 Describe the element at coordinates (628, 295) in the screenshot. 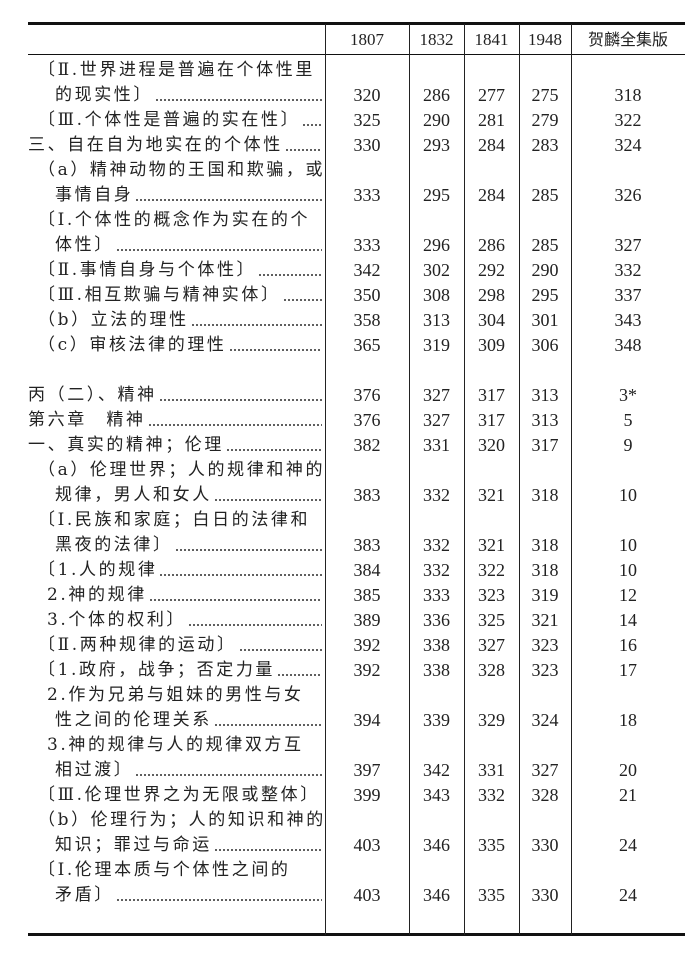

I see `page-number-cell: 337` at that location.